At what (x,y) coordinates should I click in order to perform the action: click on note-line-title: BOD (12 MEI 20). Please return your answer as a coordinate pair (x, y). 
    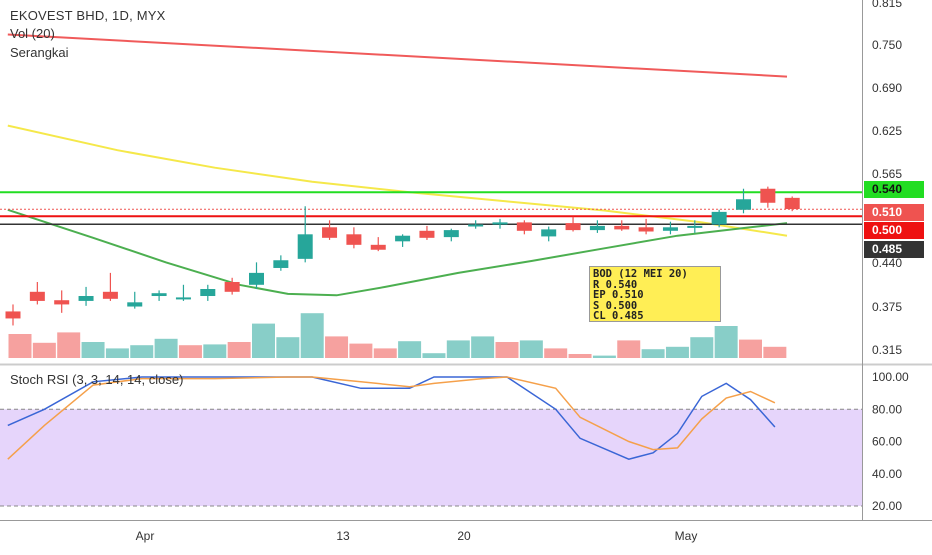
    Looking at the image, I should click on (640, 274).